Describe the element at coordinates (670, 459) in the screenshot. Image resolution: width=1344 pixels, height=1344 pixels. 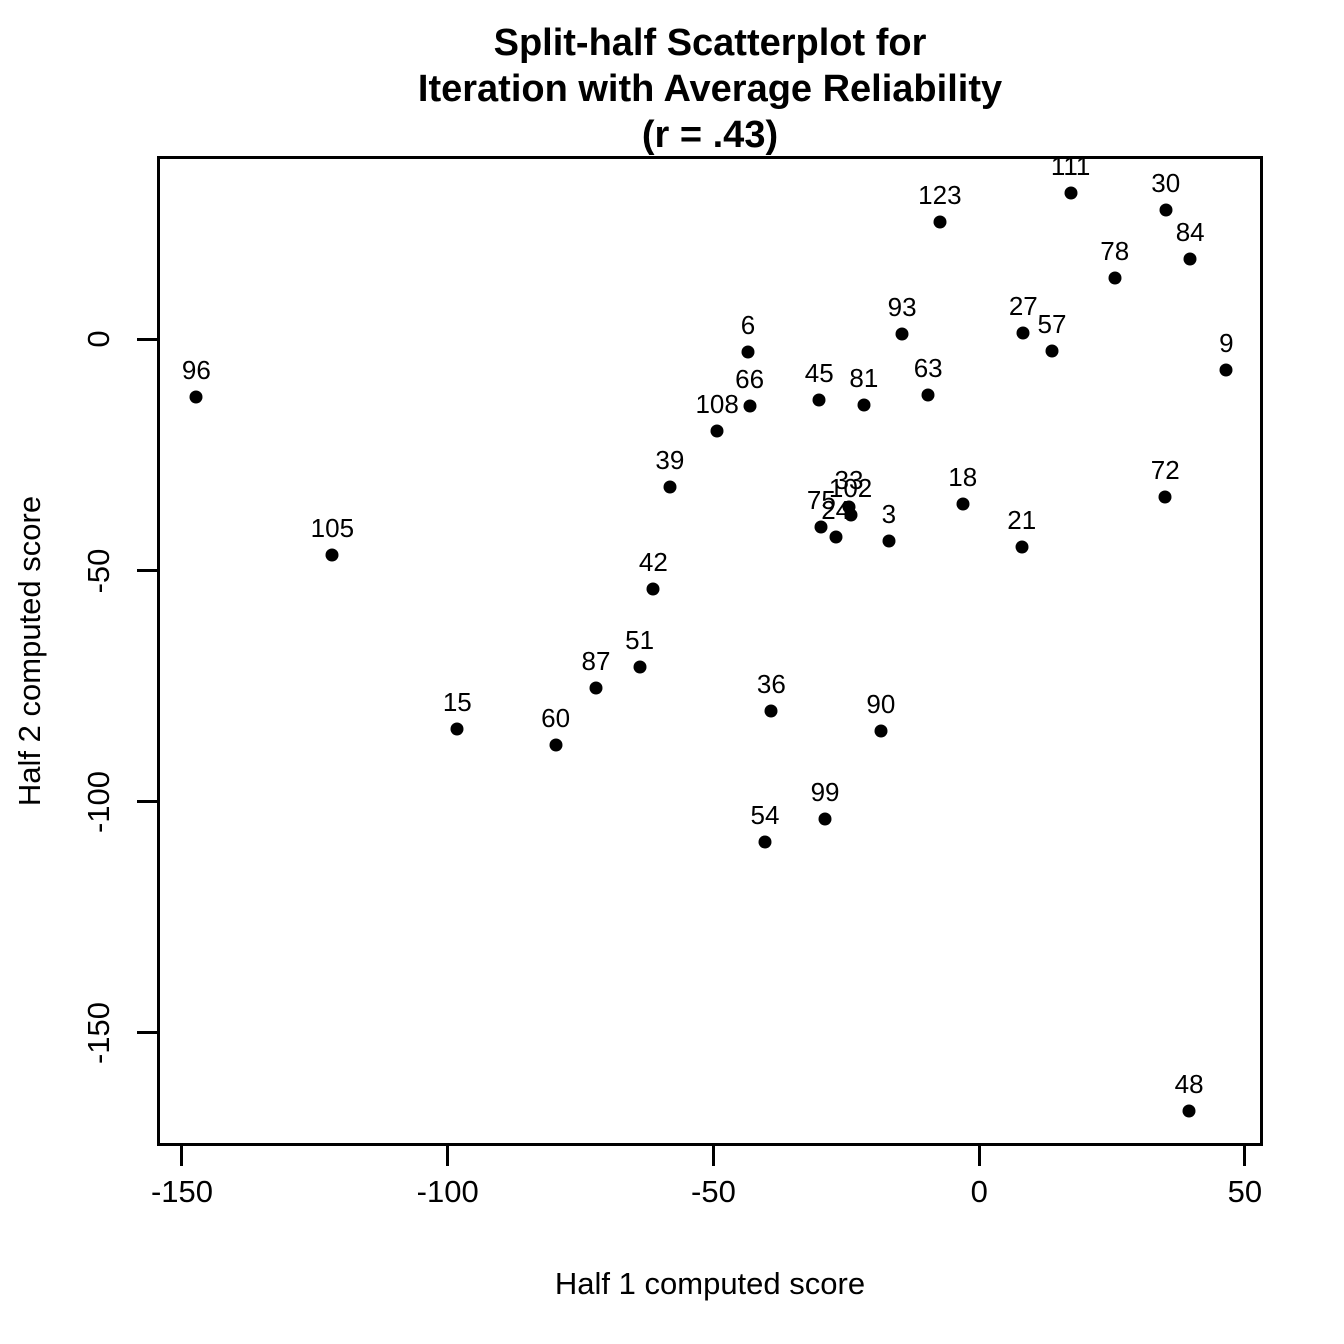
I see `data-point-label: 39` at that location.